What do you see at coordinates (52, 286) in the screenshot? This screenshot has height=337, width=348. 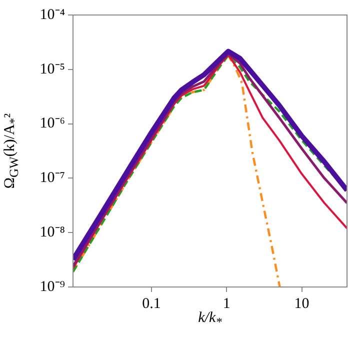 I see `y-tick-label: 10⁻⁹` at bounding box center [52, 286].